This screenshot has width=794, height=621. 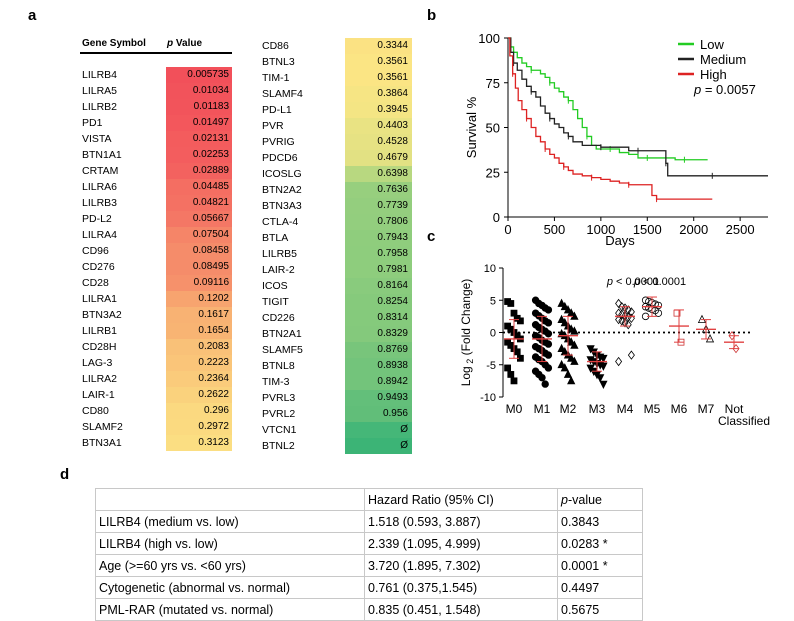 What do you see at coordinates (378, 366) in the screenshot?
I see `p-value-cell: 0.8938` at bounding box center [378, 366].